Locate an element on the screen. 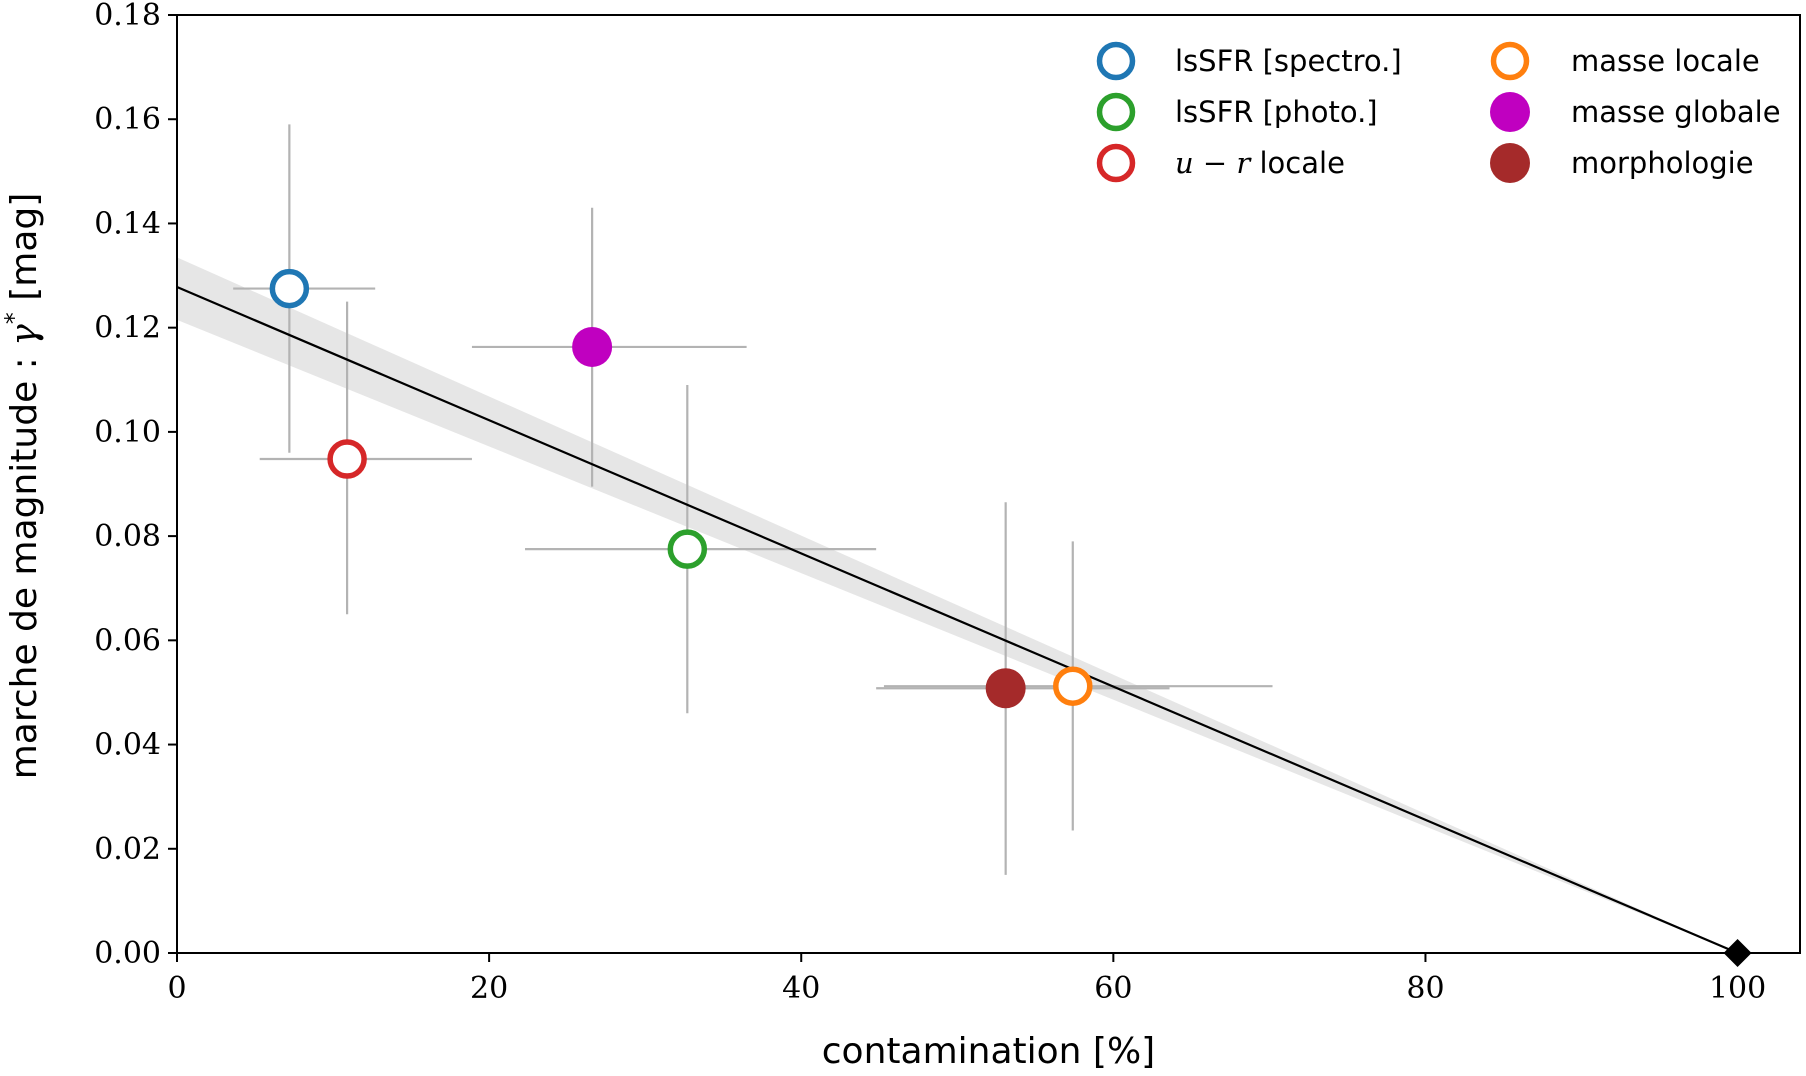 The width and height of the screenshot is (1806, 1076). x-axis-label: contamination [%] is located at coordinates (988, 1051).